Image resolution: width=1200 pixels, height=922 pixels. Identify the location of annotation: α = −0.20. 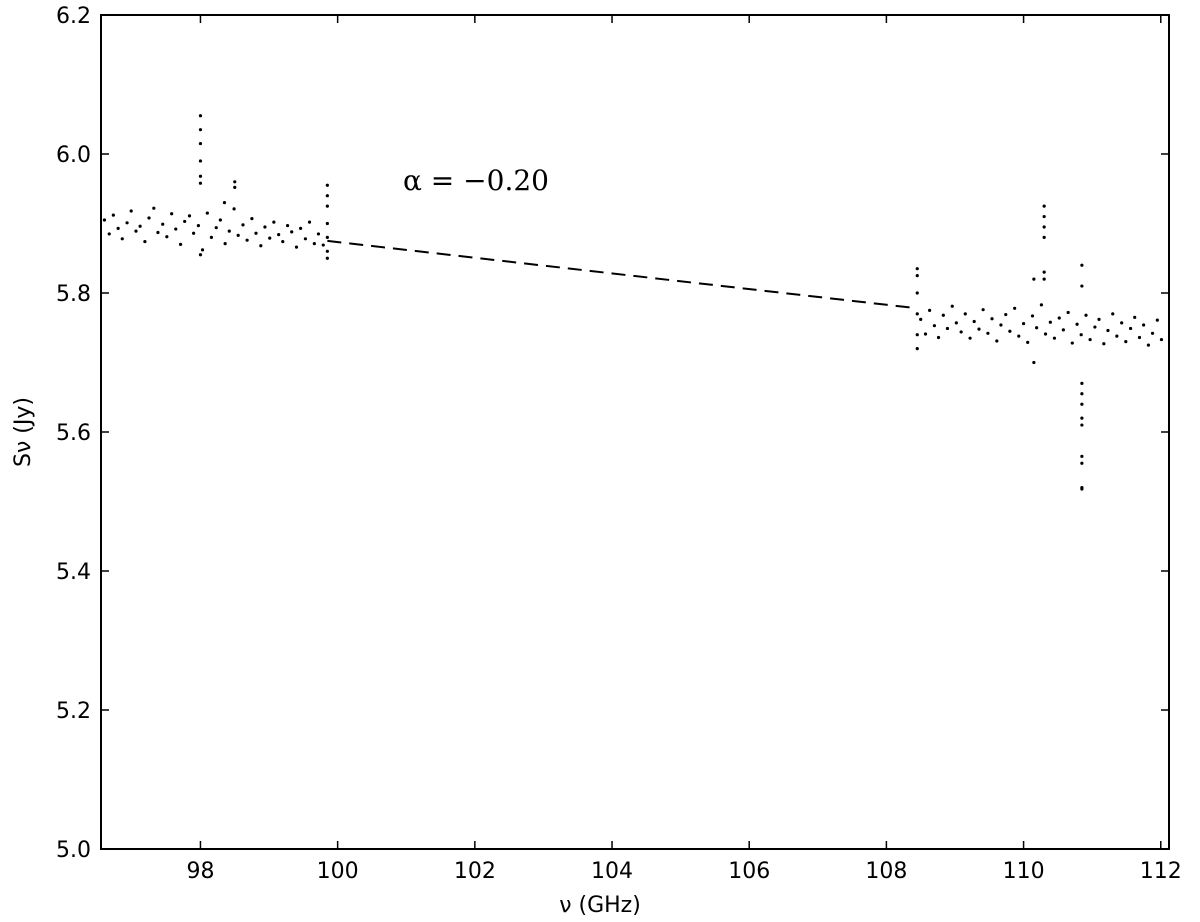
(476, 180).